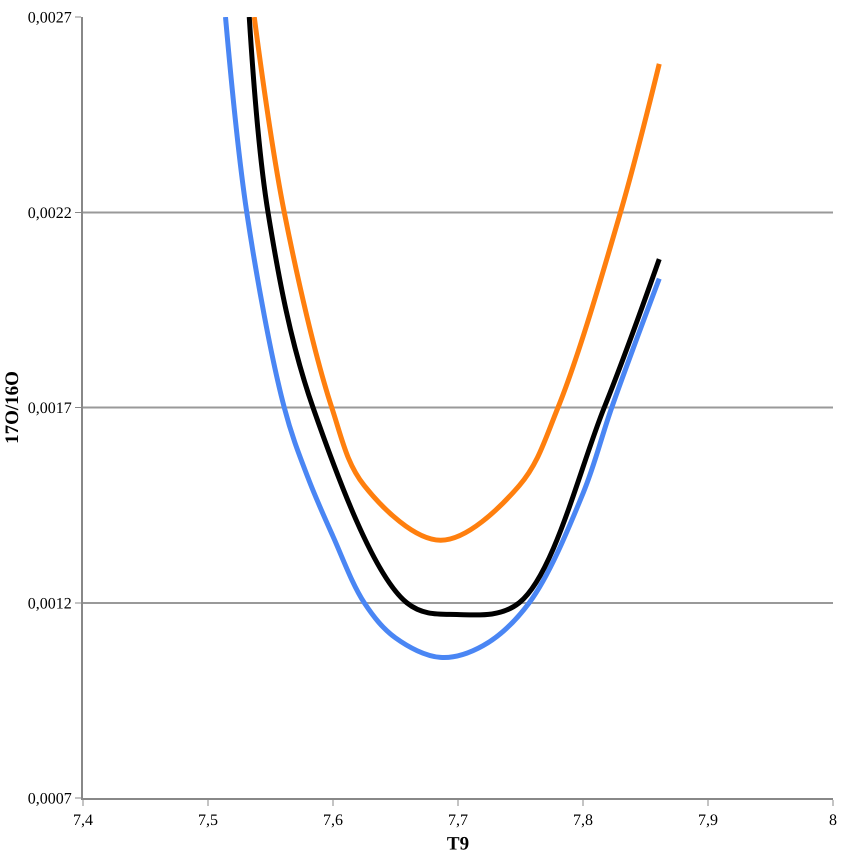 Image resolution: width=847 pixels, height=861 pixels. What do you see at coordinates (333, 821) in the screenshot?
I see `x-tick-label: 7,6` at bounding box center [333, 821].